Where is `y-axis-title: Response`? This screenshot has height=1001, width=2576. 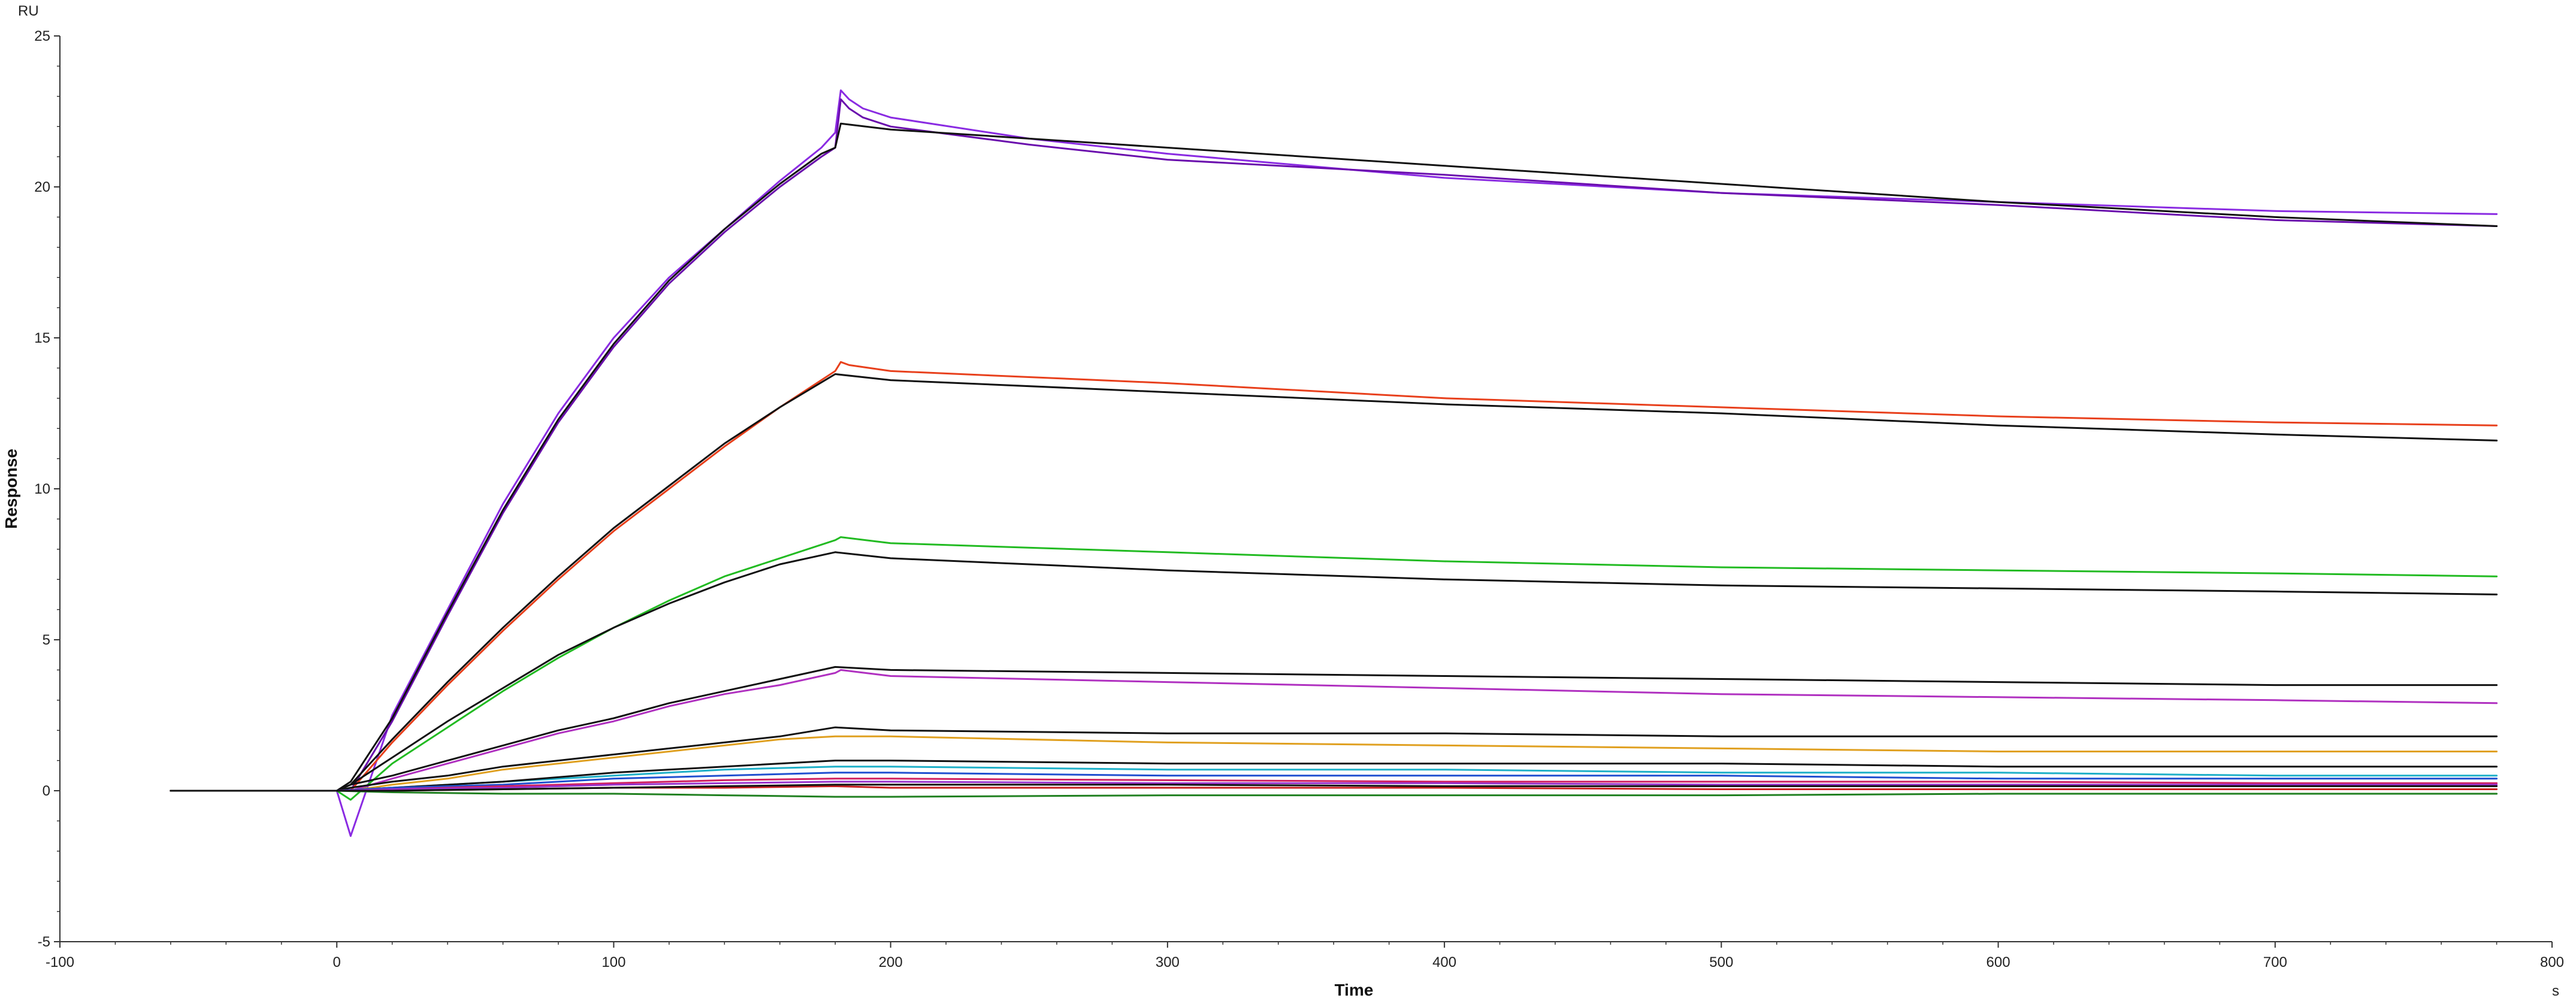
y-axis-title: Response is located at coordinates (11, 489).